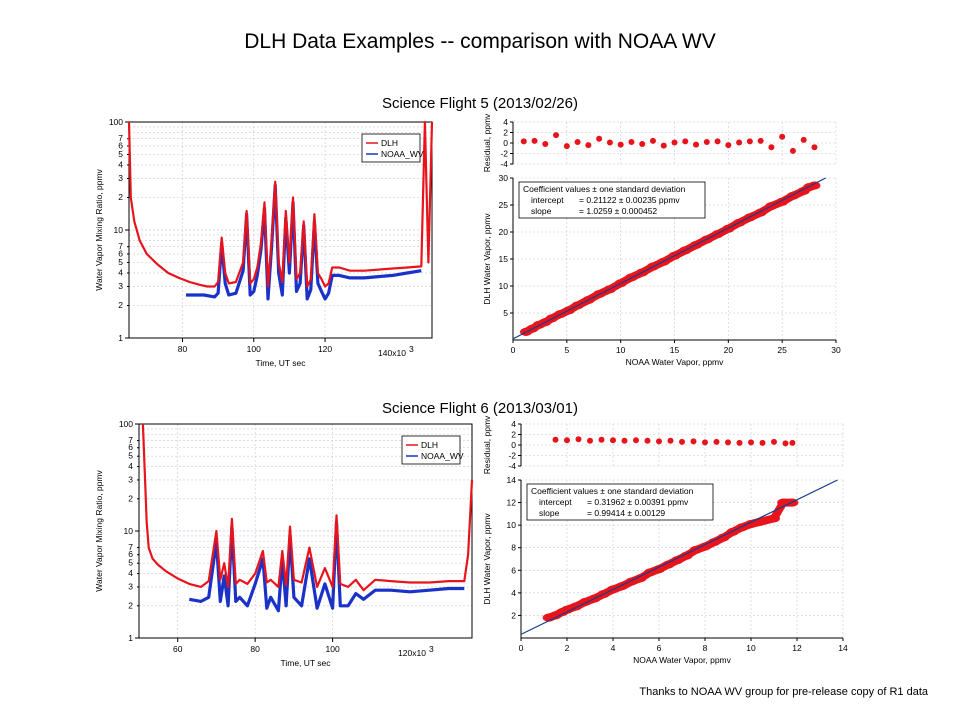  Describe the element at coordinates (618, 211) in the screenshot. I see `slope-value: = 1.0259 ± 0.000452` at that location.